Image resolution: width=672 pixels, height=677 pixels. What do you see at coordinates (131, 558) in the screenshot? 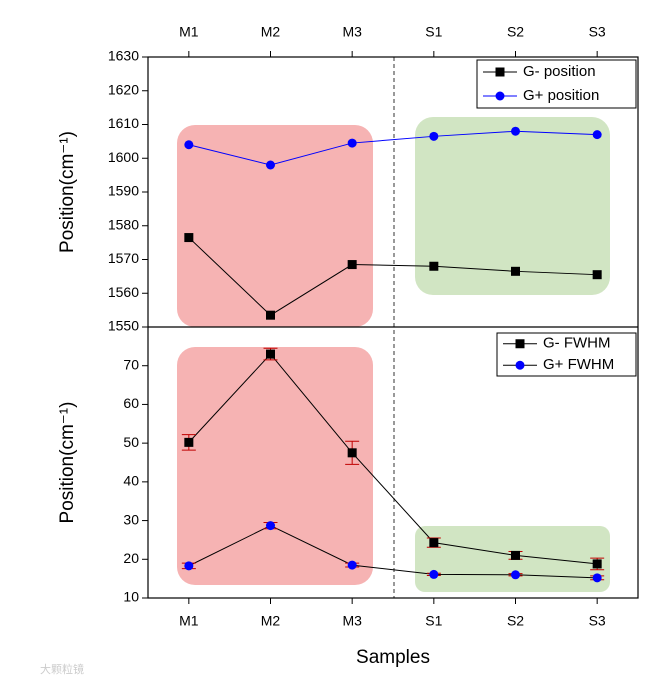
I see `y-tick-label: 20` at bounding box center [131, 558].